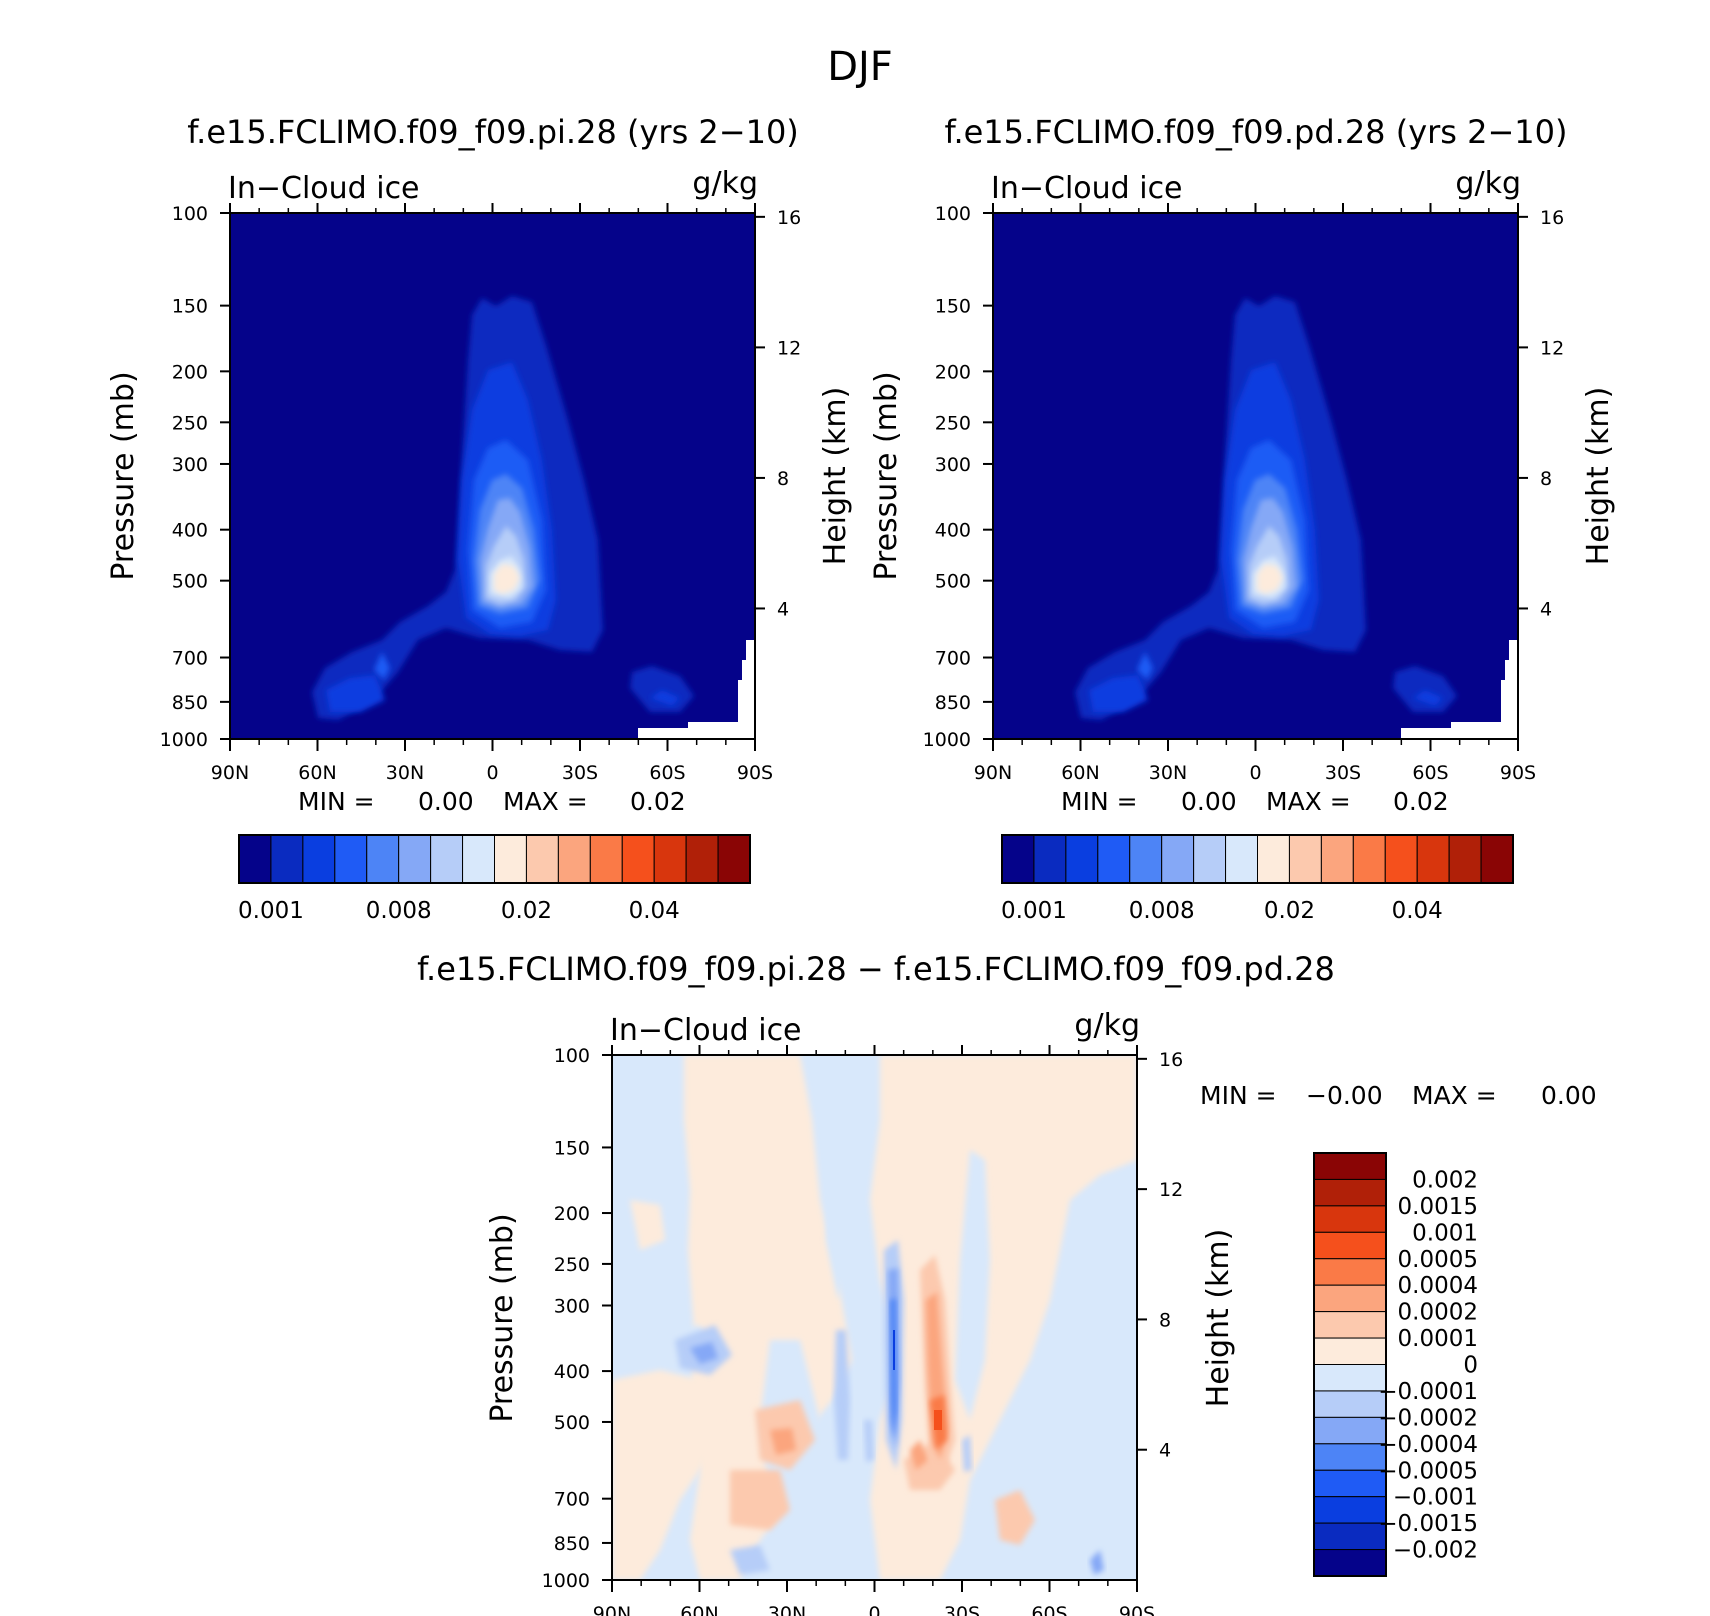  What do you see at coordinates (572, 1056) in the screenshot?
I see `y-tick-label: 100` at bounding box center [572, 1056].